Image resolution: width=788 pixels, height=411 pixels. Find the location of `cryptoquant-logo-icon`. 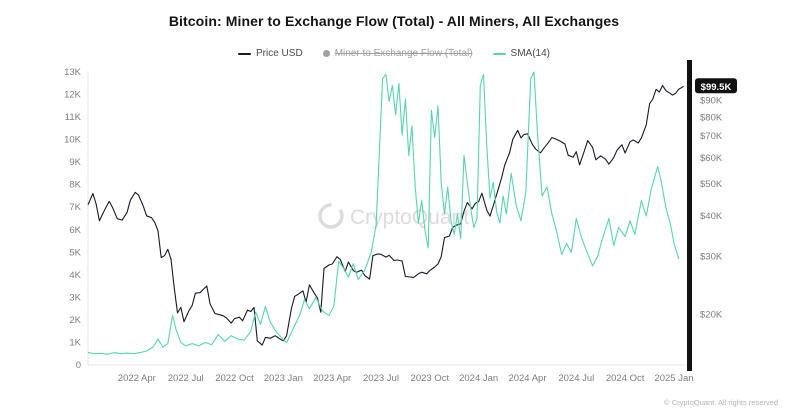

cryptoquant-logo-icon is located at coordinates (331, 216).